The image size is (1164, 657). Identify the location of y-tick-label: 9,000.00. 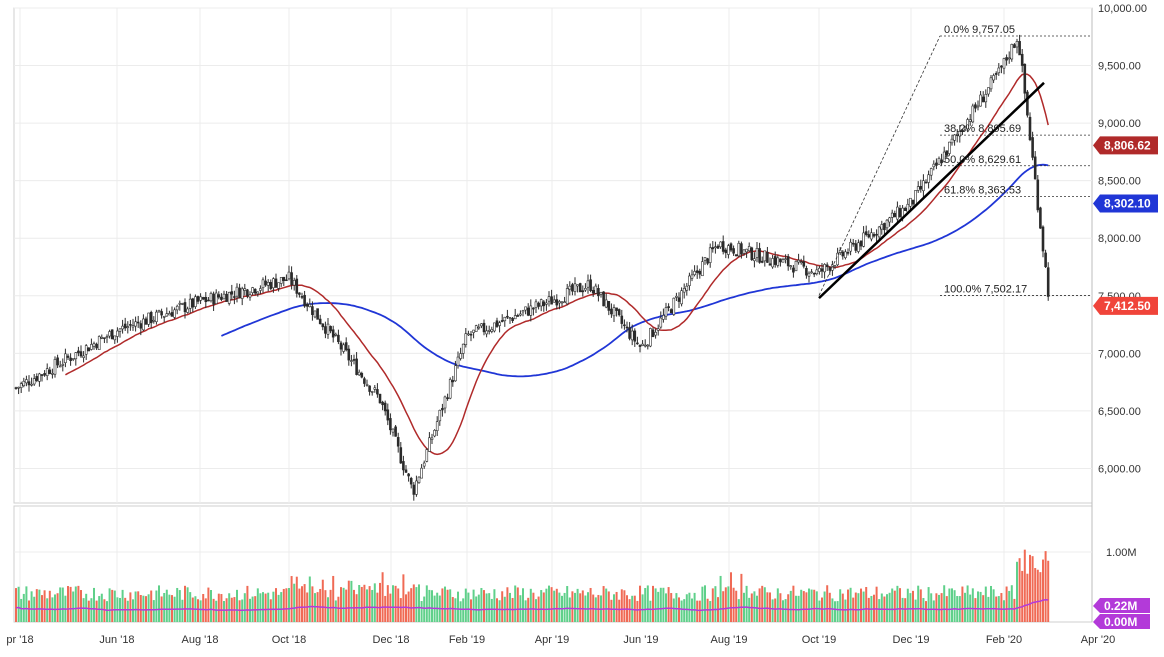
(1119, 124).